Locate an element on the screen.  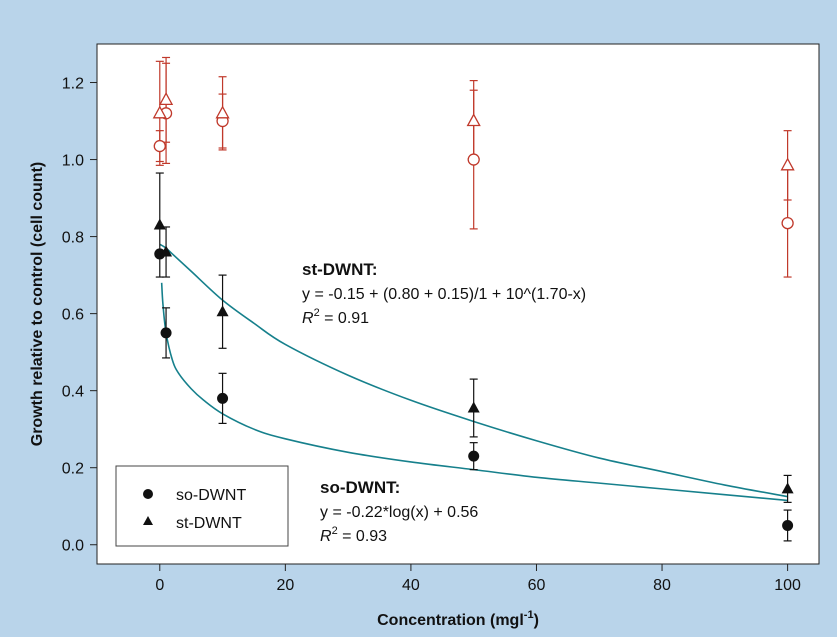
legend-box is located at coordinates (202, 506).